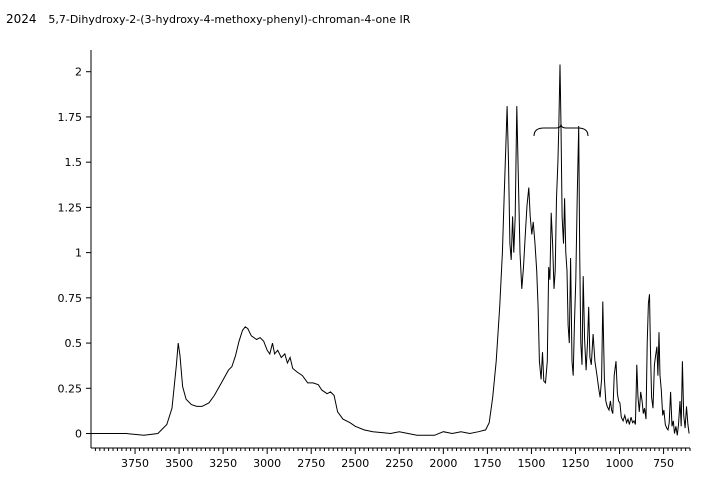  What do you see at coordinates (78, 72) in the screenshot?
I see `y-tick-label: 2` at bounding box center [78, 72].